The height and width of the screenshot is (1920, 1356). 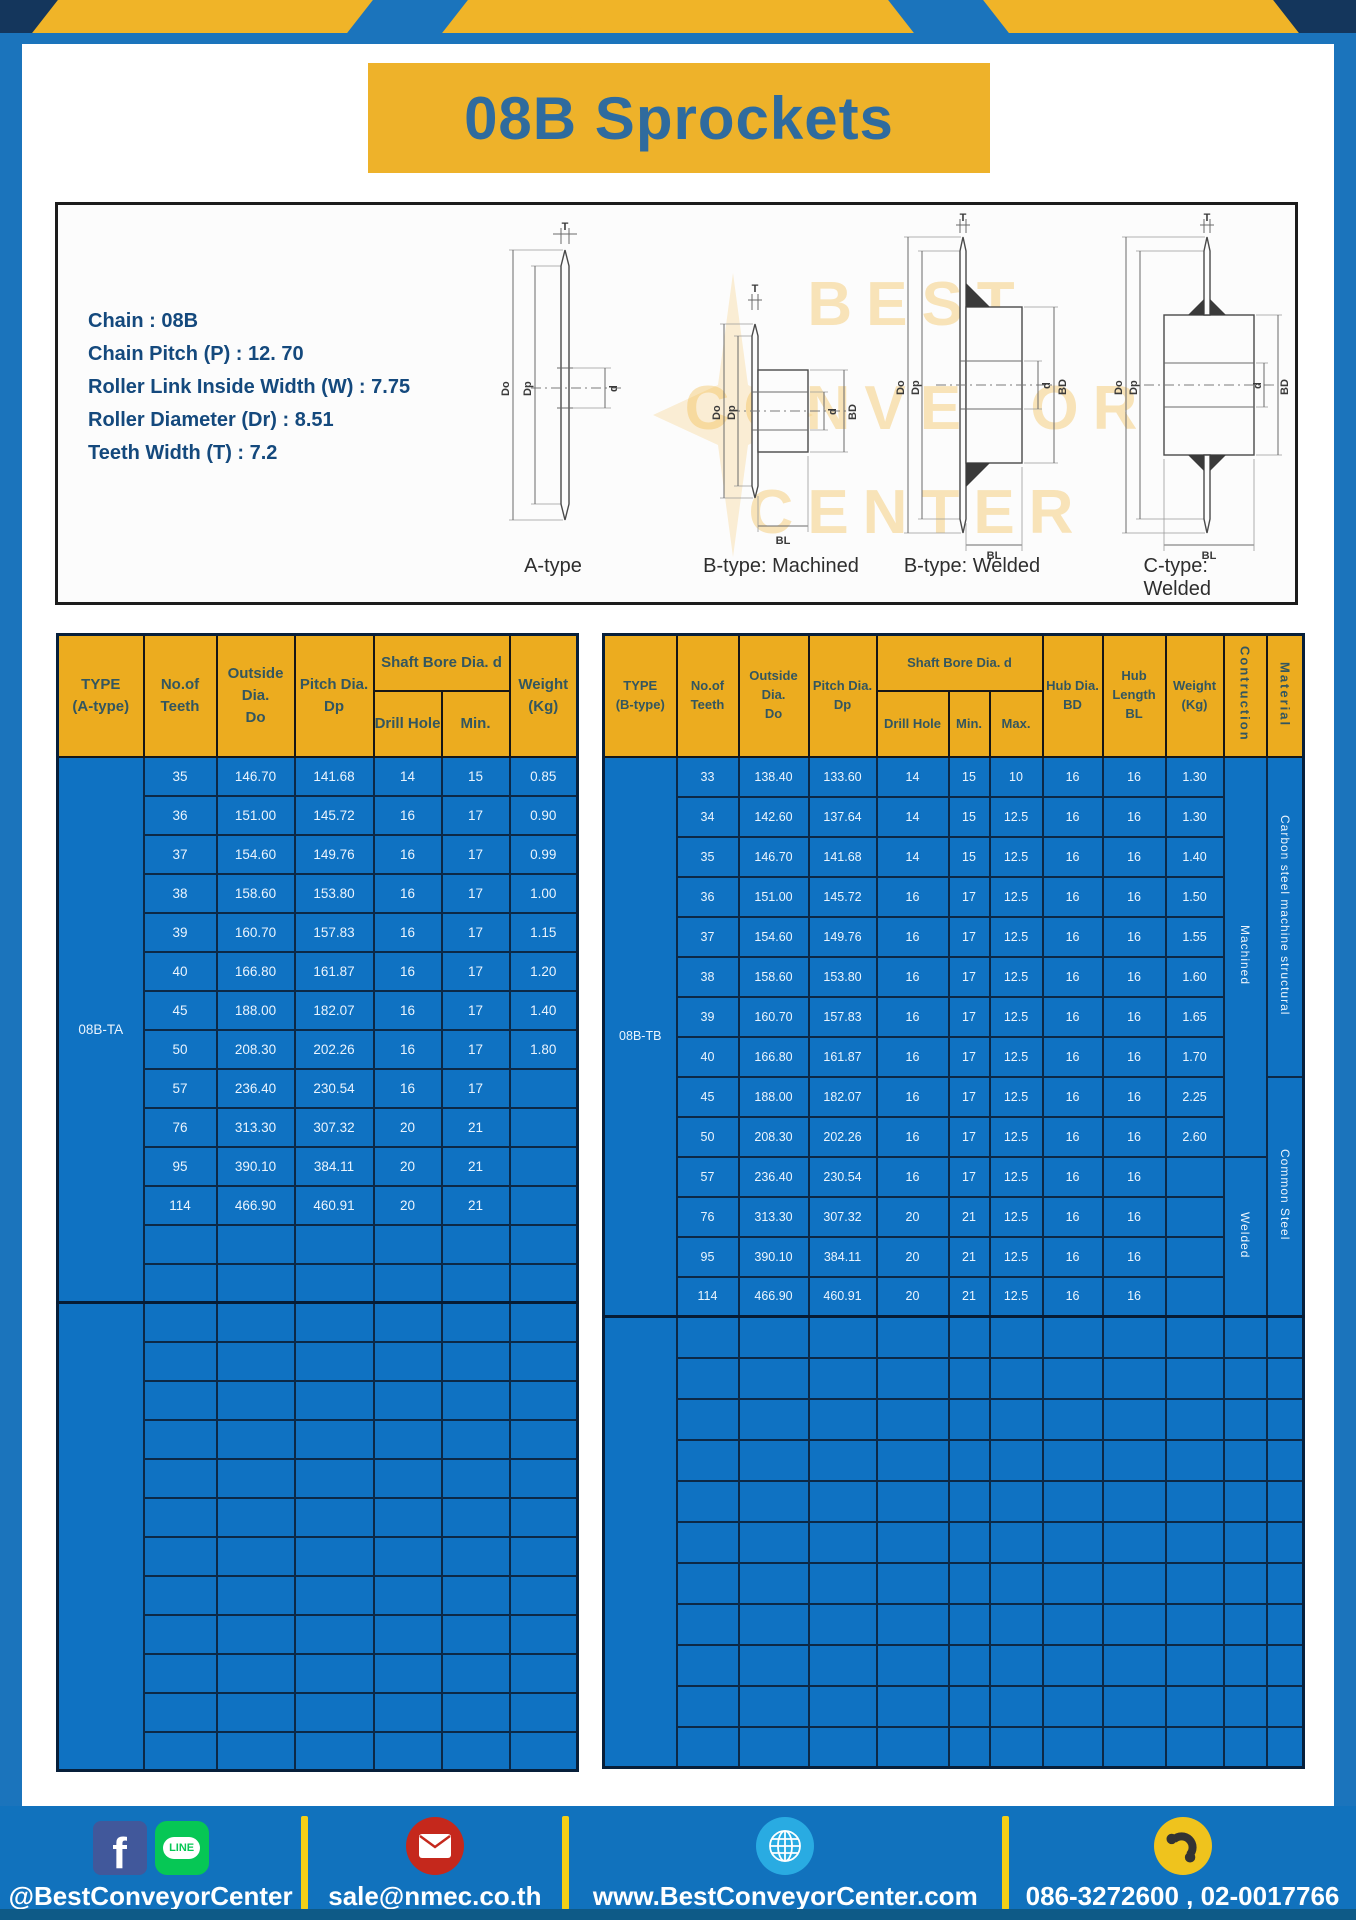 What do you see at coordinates (707, 1256) in the screenshot?
I see `table-cell: 95` at bounding box center [707, 1256].